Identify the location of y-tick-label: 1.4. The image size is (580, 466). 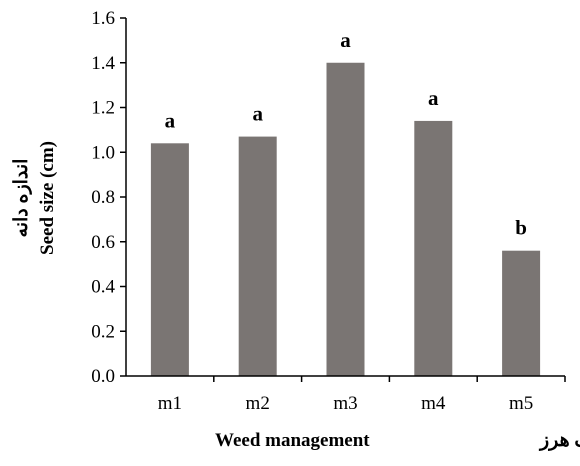
(103, 63).